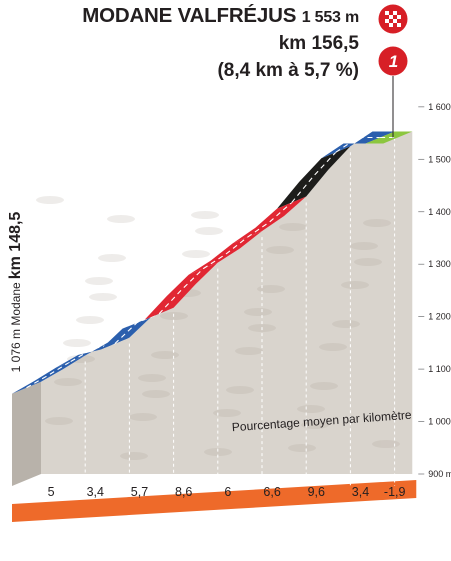 This screenshot has height=561, width=451. Describe the element at coordinates (439, 107) in the screenshot. I see `y-tick-label: 1 600 m` at that location.